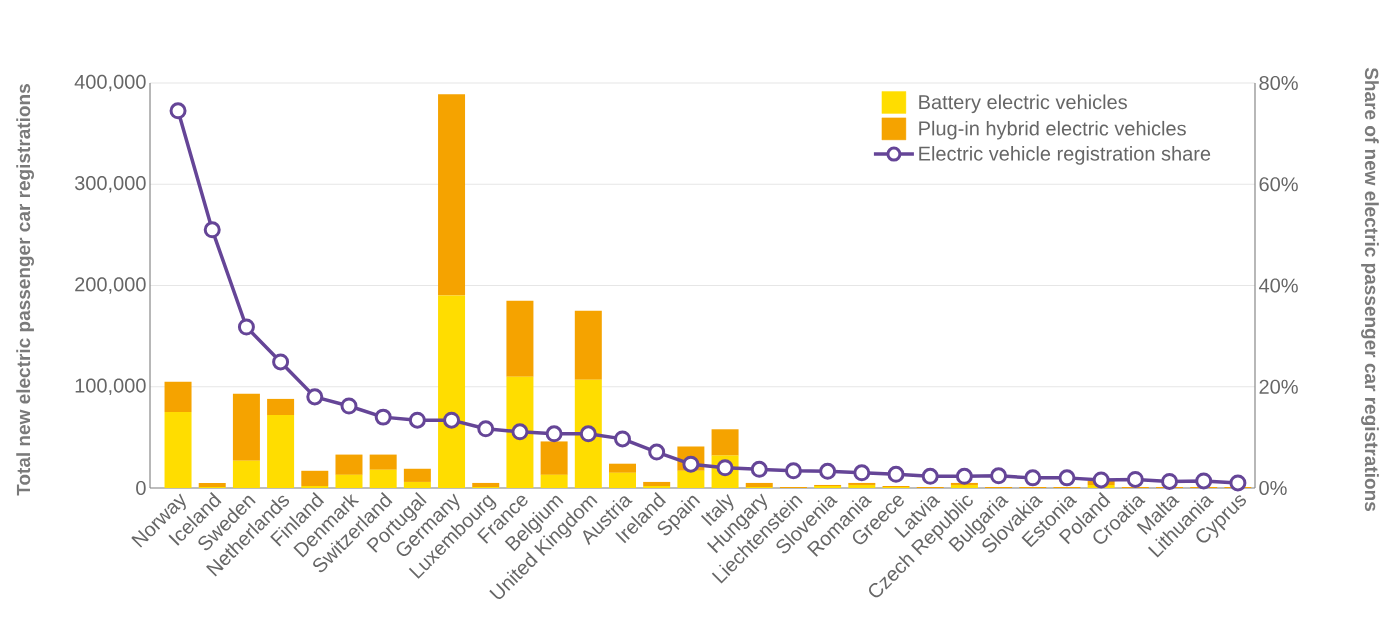 This screenshot has height=632, width=1394. I want to click on y2-tick-label: 80%, so click(1278, 83).